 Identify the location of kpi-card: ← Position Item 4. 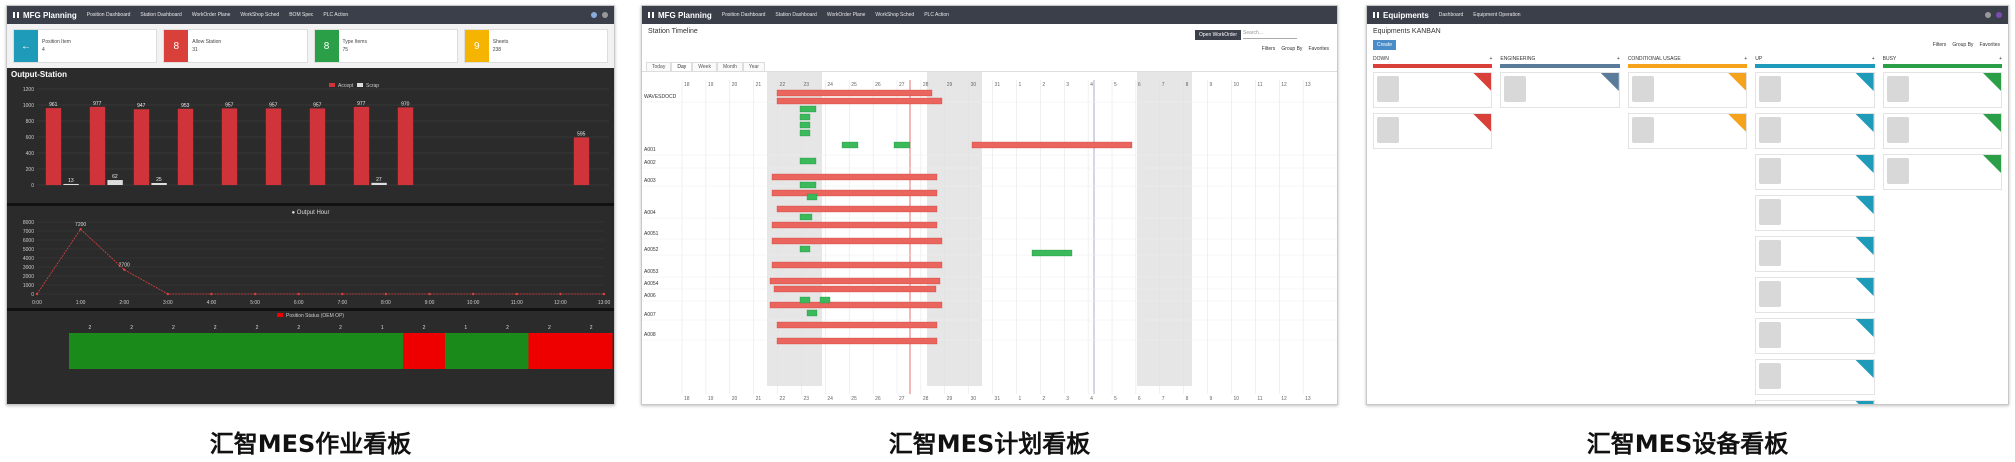
(85, 46).